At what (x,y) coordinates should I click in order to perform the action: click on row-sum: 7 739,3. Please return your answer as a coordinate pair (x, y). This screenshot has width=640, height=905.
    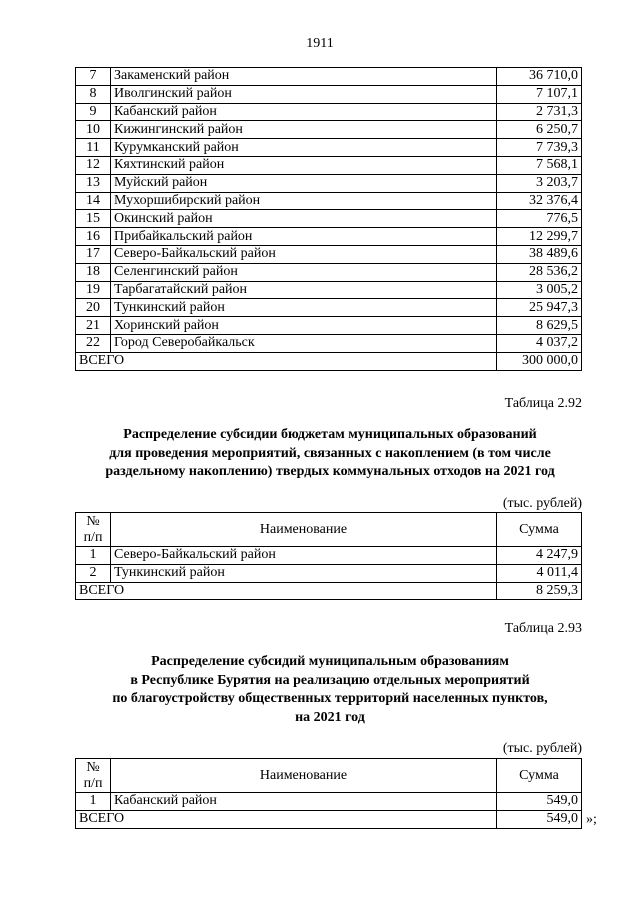
    Looking at the image, I should click on (539, 147).